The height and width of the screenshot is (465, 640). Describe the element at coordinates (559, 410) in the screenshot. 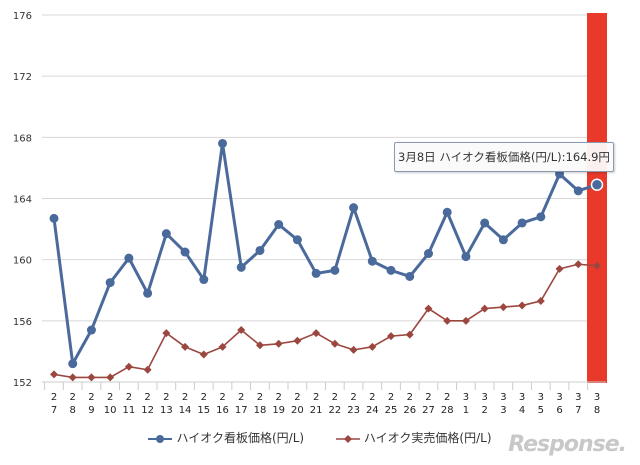

I see `x-tick-label: 6` at that location.